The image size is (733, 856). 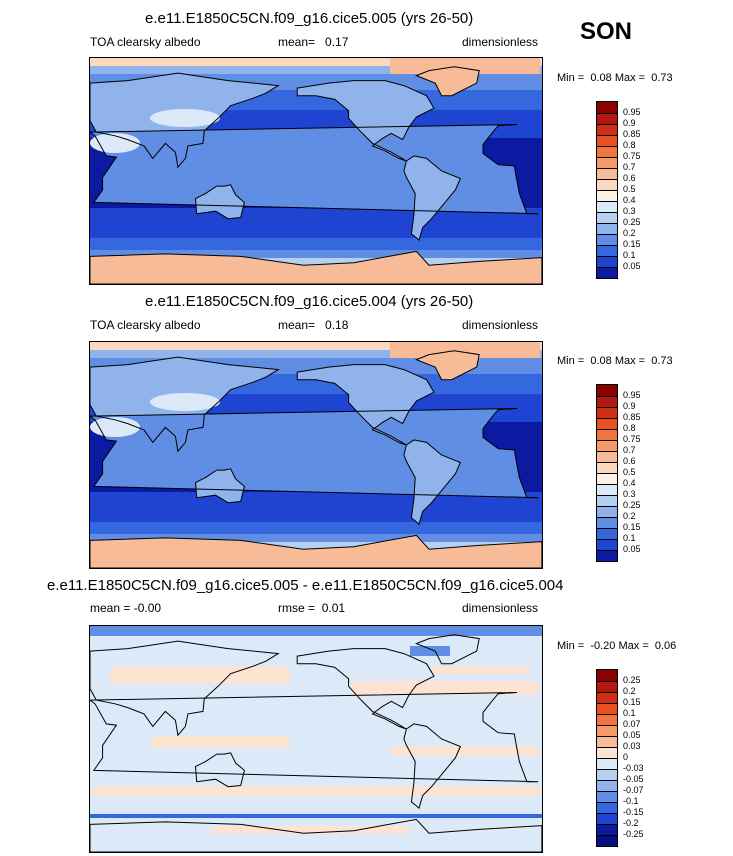 I want to click on colorbar-tick-label: 0.9, so click(x=629, y=406).